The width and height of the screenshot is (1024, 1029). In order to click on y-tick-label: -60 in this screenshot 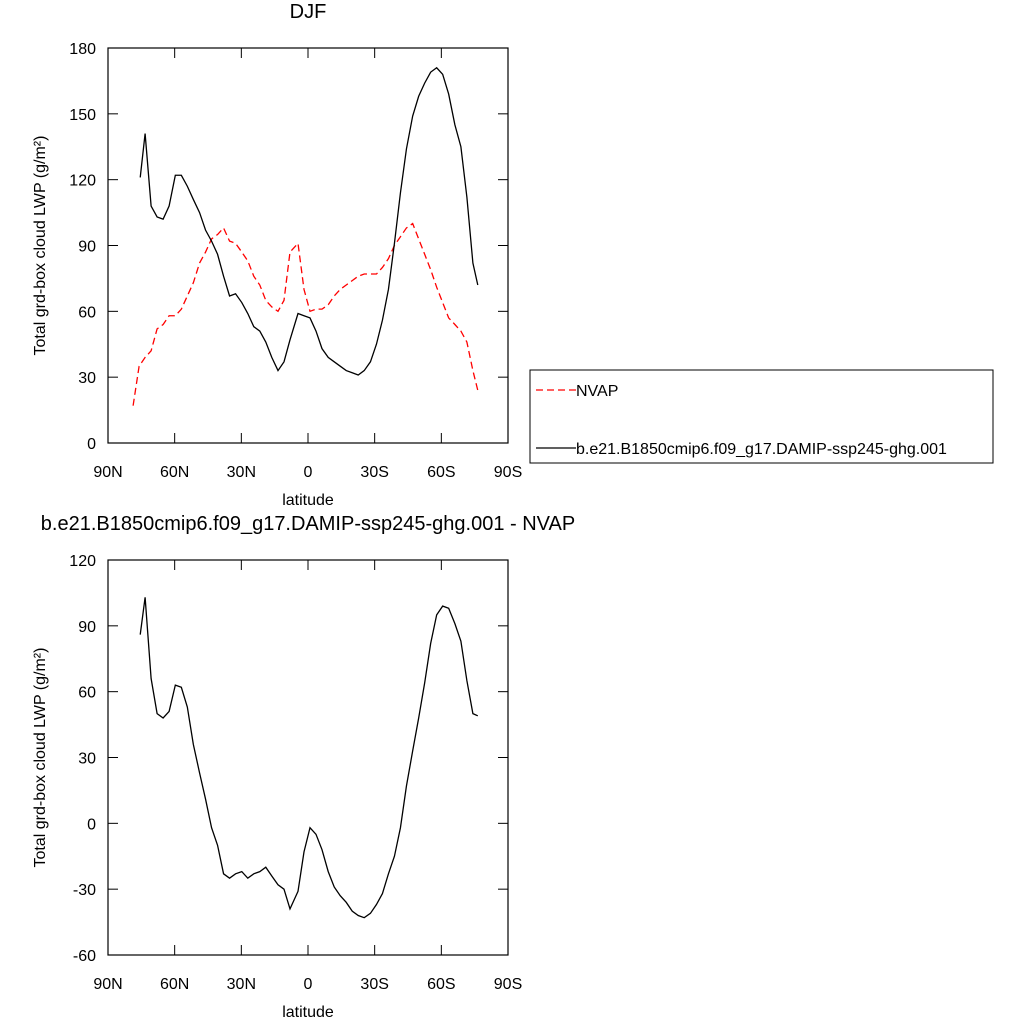, I will do `click(84, 956)`.